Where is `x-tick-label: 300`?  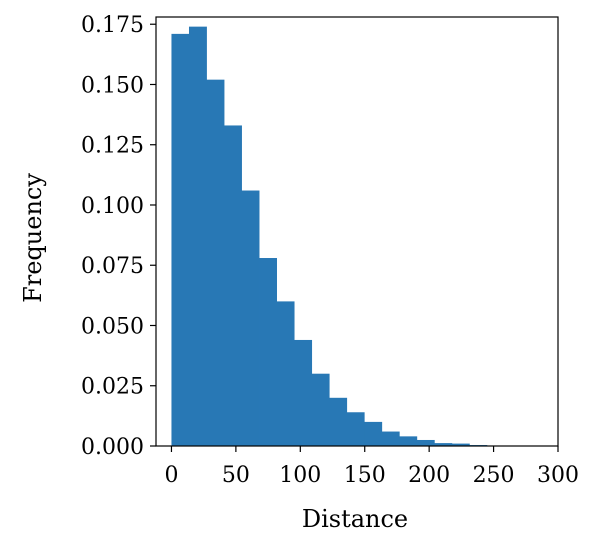
x-tick-label: 300 is located at coordinates (558, 475).